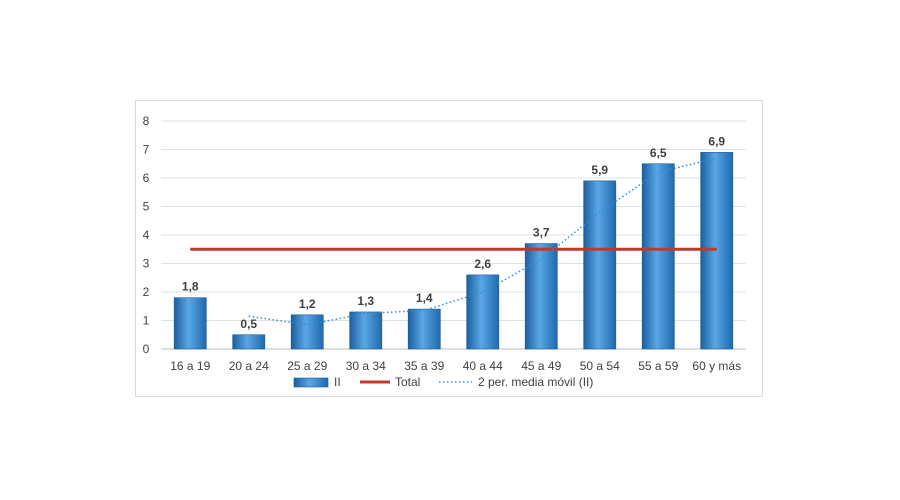  Describe the element at coordinates (482, 264) in the screenshot. I see `data-label: 2,6` at that location.